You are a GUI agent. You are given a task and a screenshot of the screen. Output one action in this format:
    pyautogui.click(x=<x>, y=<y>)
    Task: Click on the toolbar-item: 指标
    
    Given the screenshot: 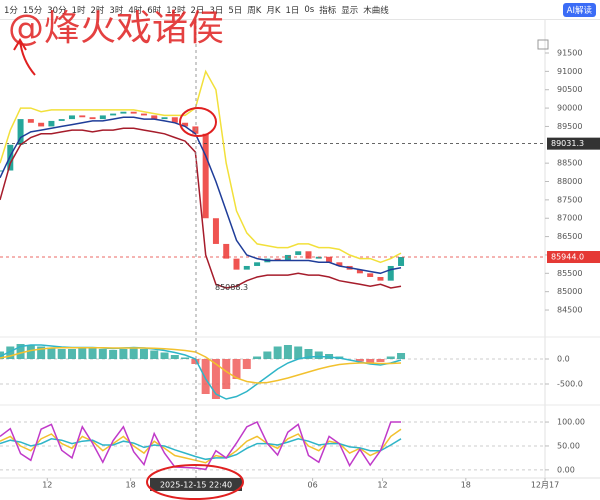 What is the action you would take?
    pyautogui.click(x=328, y=10)
    